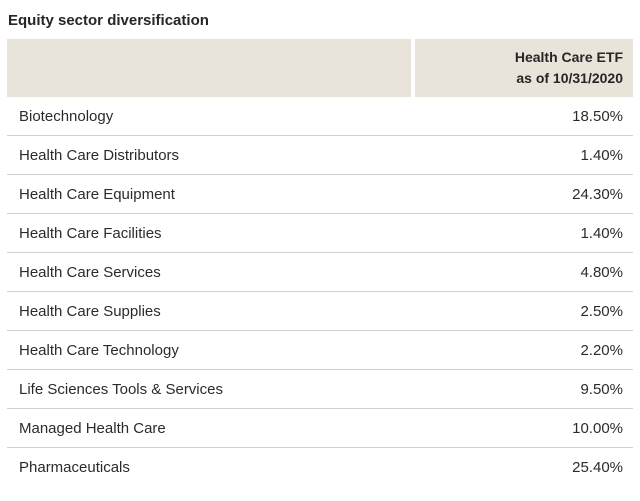  I want to click on sector-label: Pharmaceuticals, so click(74, 467).